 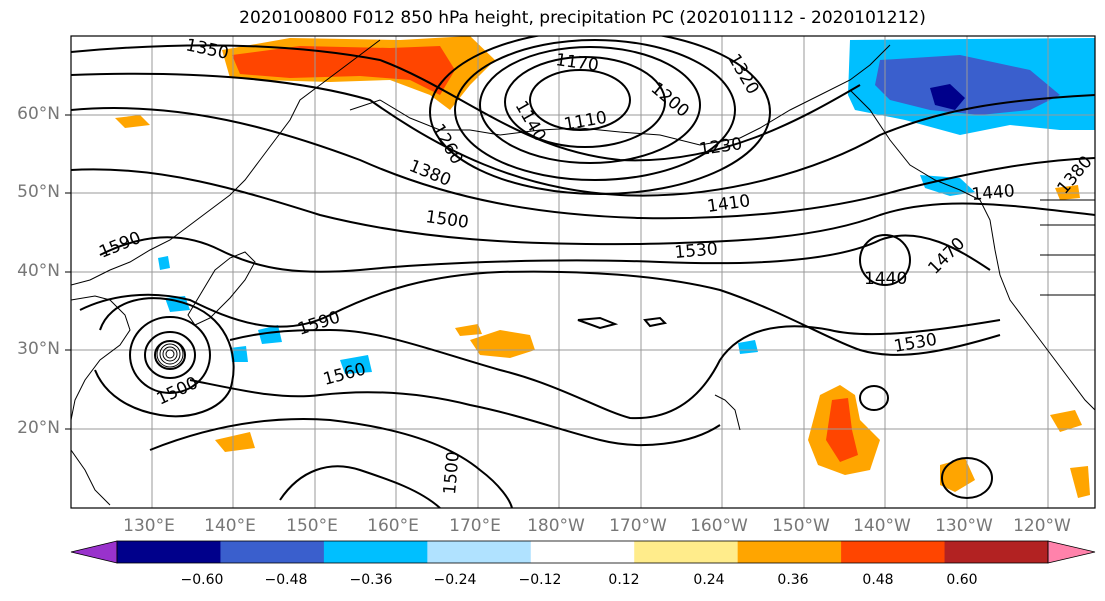 I want to click on precip-positive-south, so click(x=1080, y=482).